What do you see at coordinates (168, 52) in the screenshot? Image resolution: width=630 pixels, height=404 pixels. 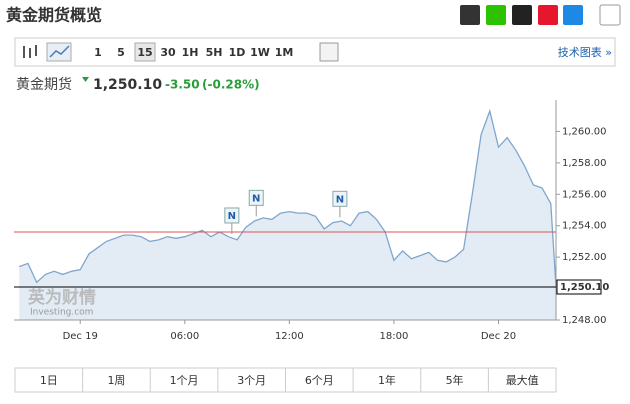 I see `interval-button: 30` at bounding box center [168, 52].